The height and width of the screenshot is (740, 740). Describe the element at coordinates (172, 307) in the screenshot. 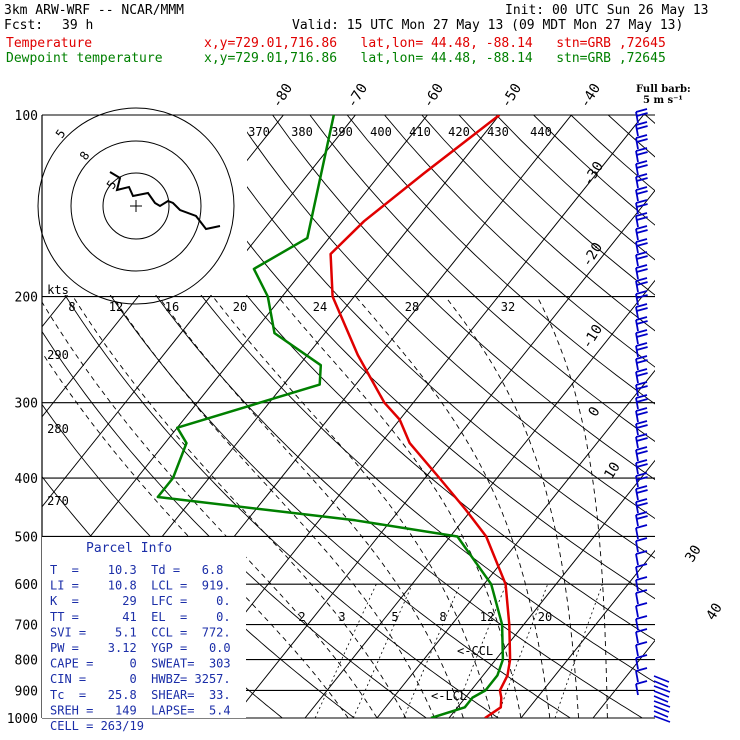

I see `mixing-ratio-label: 16` at that location.